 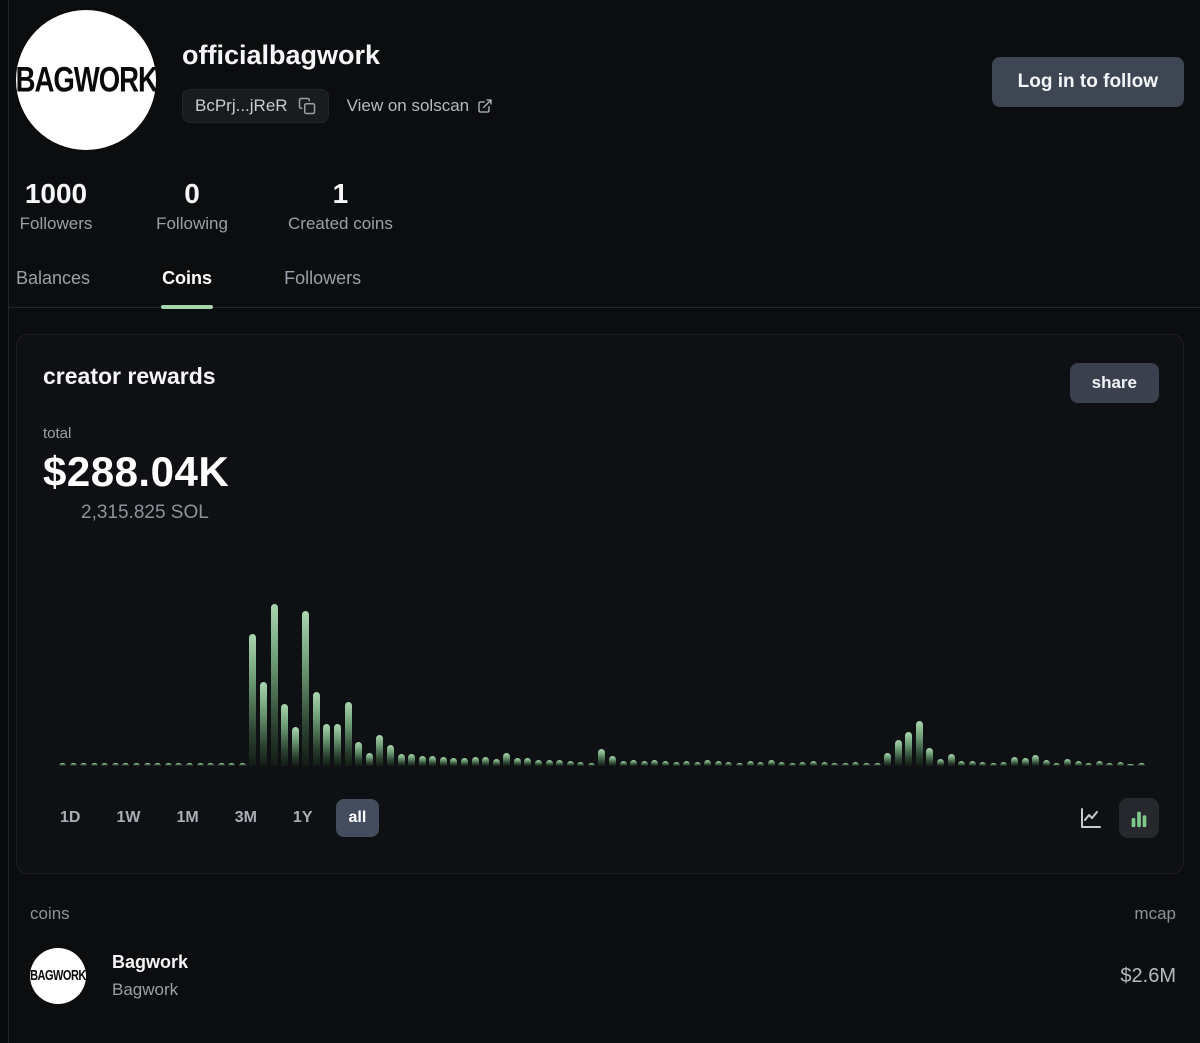 I want to click on bar-chart-icon, so click(x=1139, y=819).